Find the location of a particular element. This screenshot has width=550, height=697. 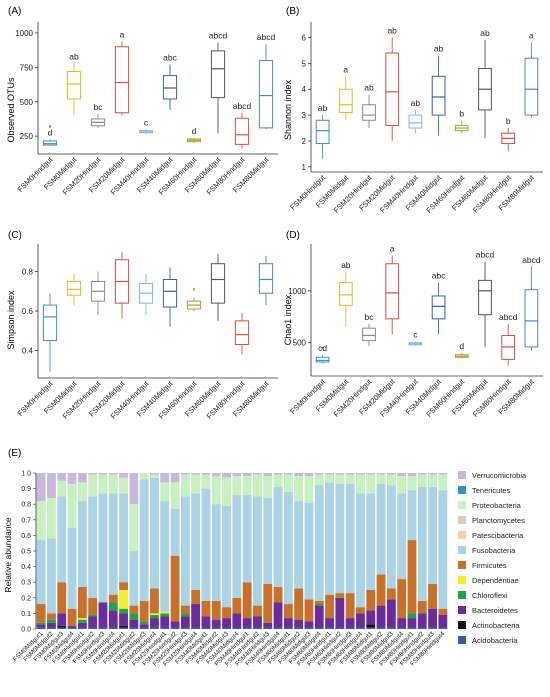

legend-item: Acidobacteria is located at coordinates (488, 640).